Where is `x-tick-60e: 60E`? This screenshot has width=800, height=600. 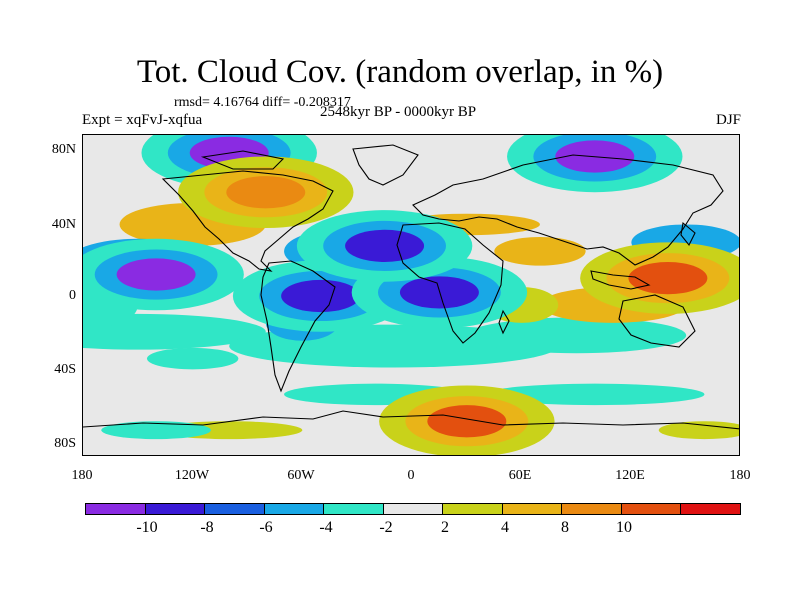 x-tick-60e: 60E is located at coordinates (520, 475).